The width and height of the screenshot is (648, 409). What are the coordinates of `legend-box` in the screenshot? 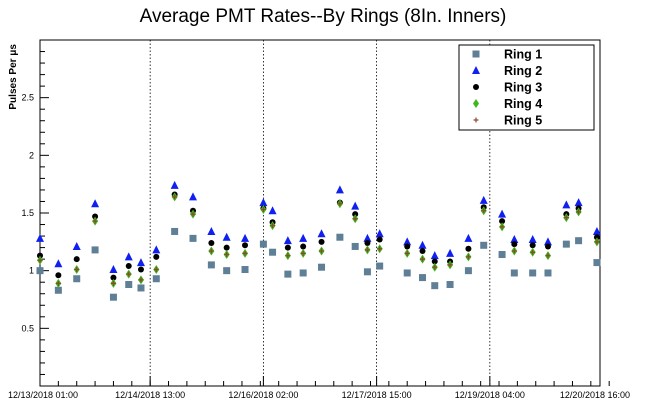 It's located at (526, 87).